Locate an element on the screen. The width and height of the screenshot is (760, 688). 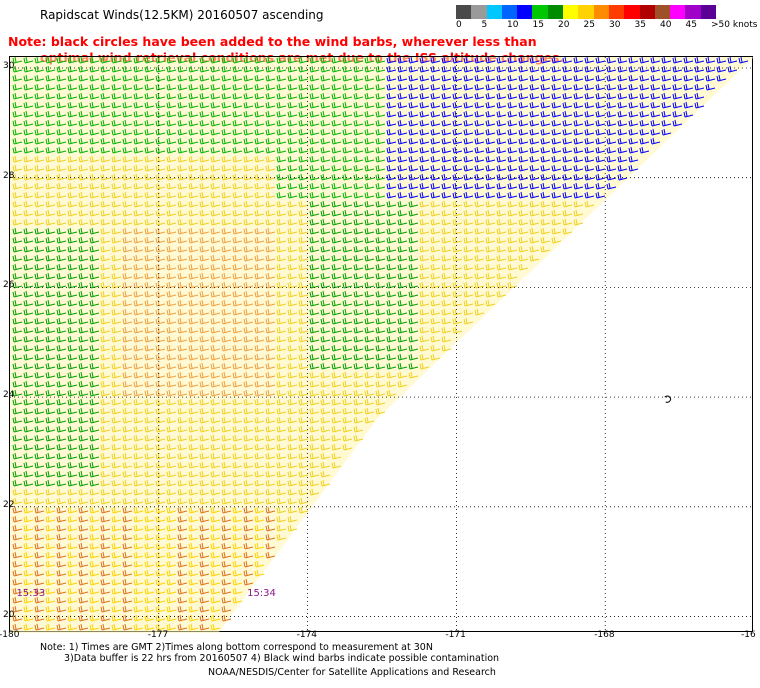
colorbar-swatch is located at coordinates (601, 12).